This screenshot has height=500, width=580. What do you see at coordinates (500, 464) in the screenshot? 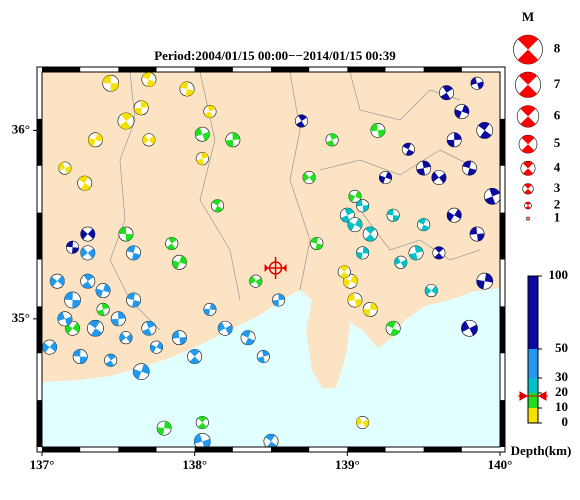
I see `x-tick-label: 140°` at bounding box center [500, 464].